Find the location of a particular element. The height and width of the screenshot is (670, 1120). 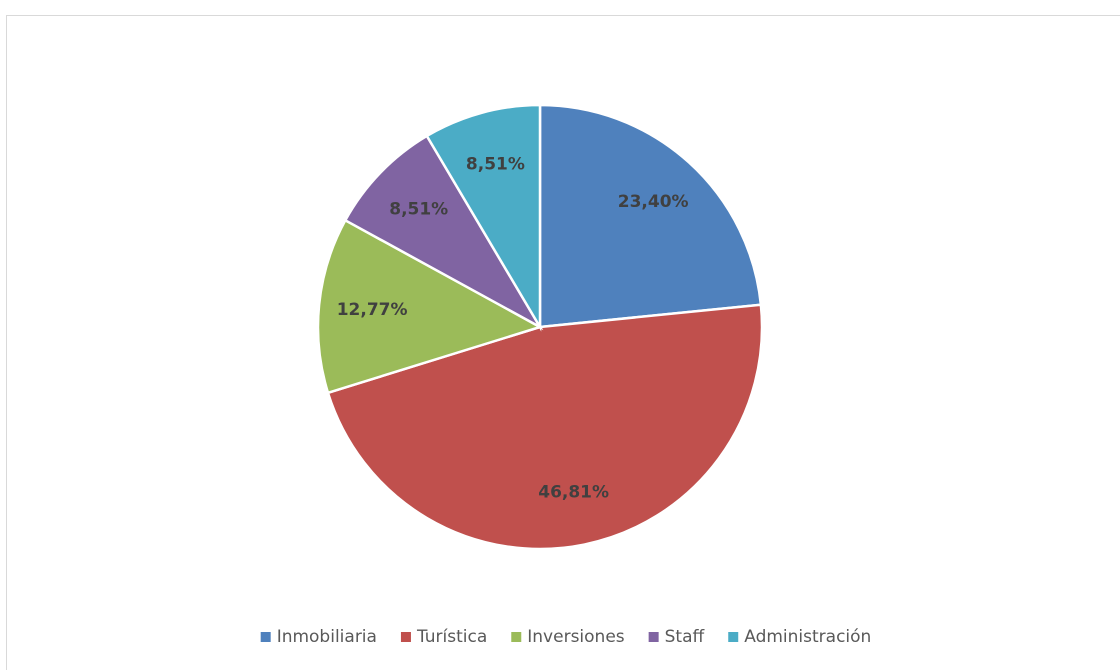

data-label: 12,77% is located at coordinates (372, 310).